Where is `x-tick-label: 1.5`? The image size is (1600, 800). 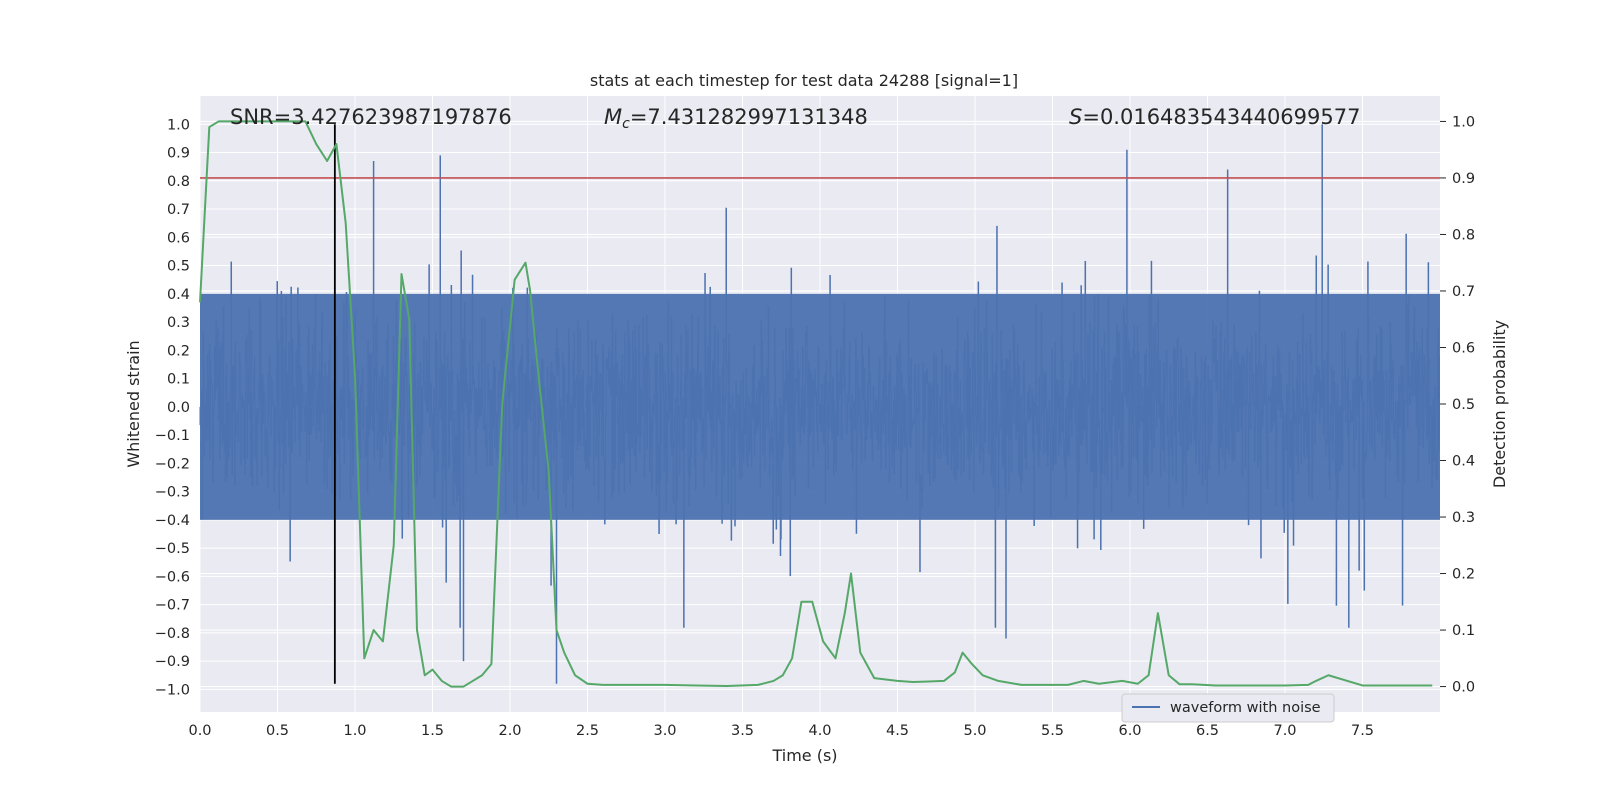
x-tick-label: 1.5 is located at coordinates (432, 731).